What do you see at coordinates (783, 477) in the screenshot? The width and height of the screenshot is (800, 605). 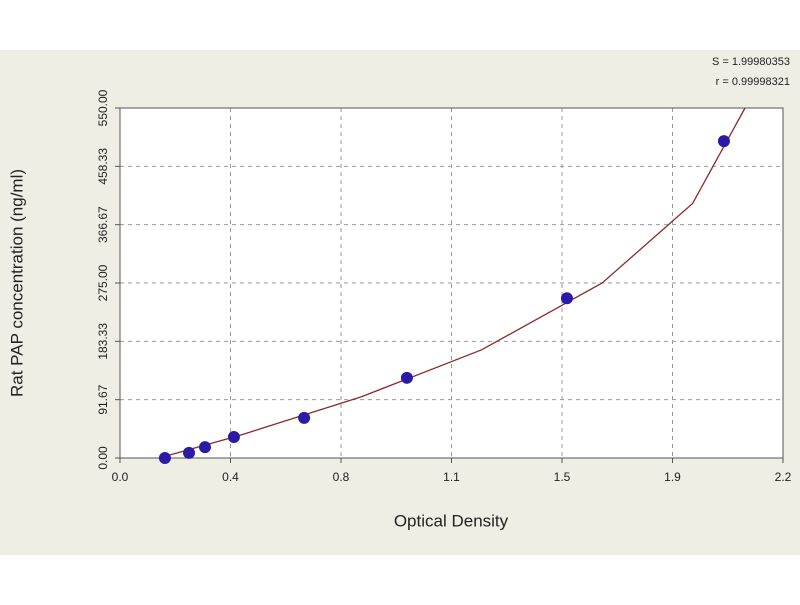 I see `x-tick-label: 2.2` at bounding box center [783, 477].